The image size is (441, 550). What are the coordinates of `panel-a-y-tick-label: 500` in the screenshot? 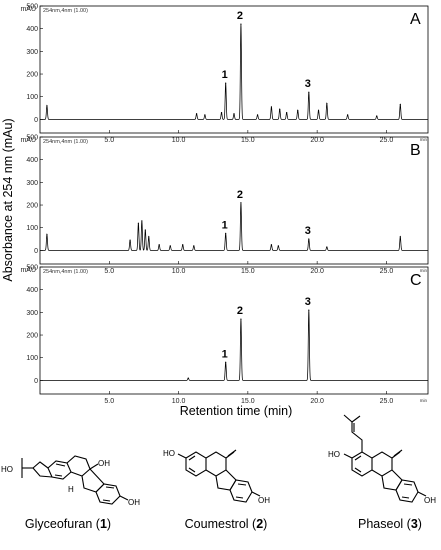 It's located at (32, 7).